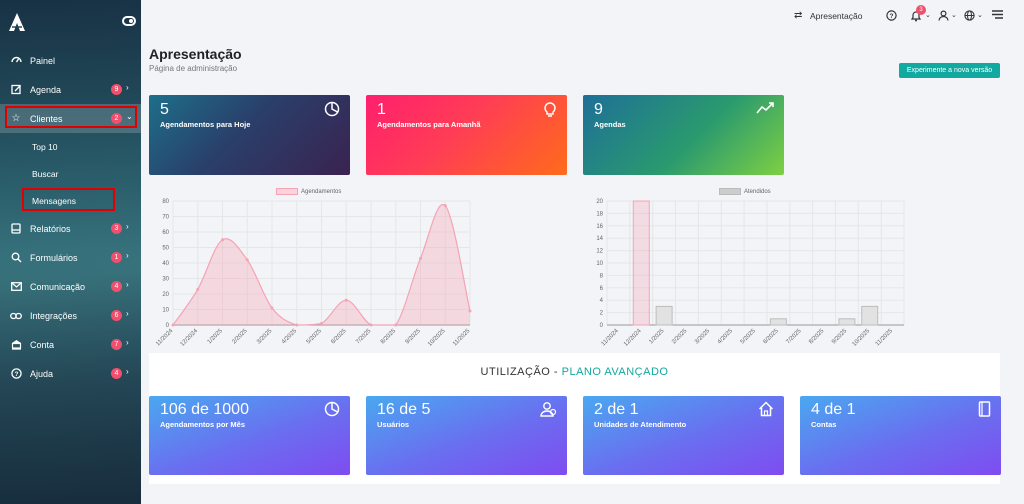  I want to click on stat-card-today: 5 Agendamentos para Hoje, so click(249, 135).